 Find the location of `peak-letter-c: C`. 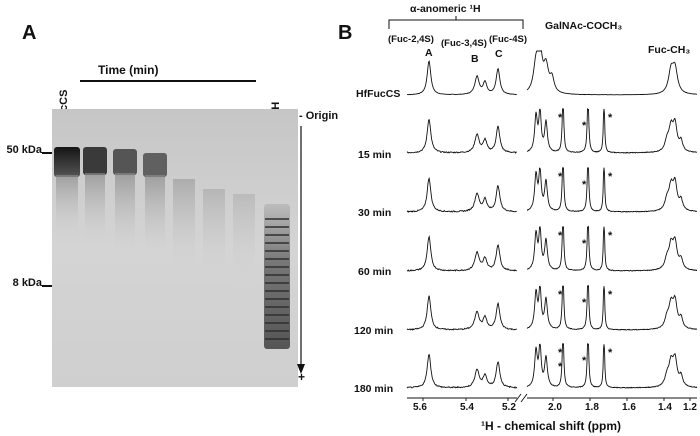

peak-letter-c: C is located at coordinates (499, 54).